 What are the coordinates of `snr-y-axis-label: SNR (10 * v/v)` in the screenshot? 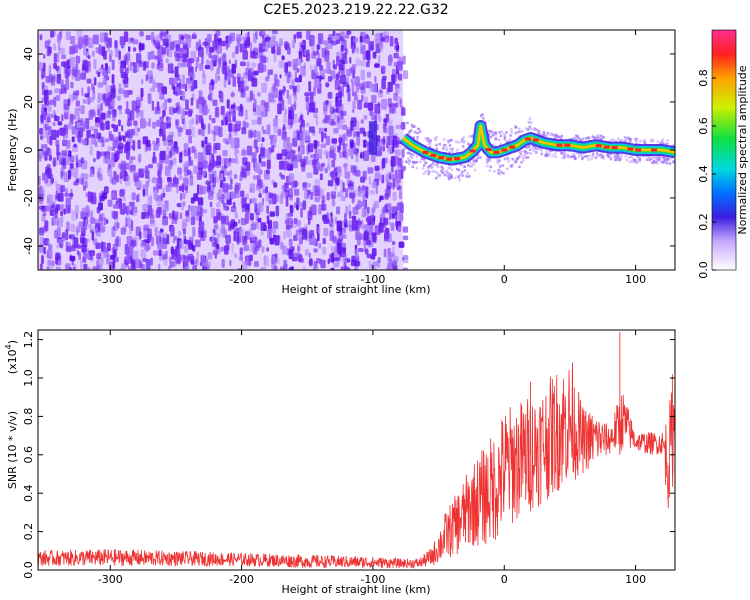 It's located at (12, 450).